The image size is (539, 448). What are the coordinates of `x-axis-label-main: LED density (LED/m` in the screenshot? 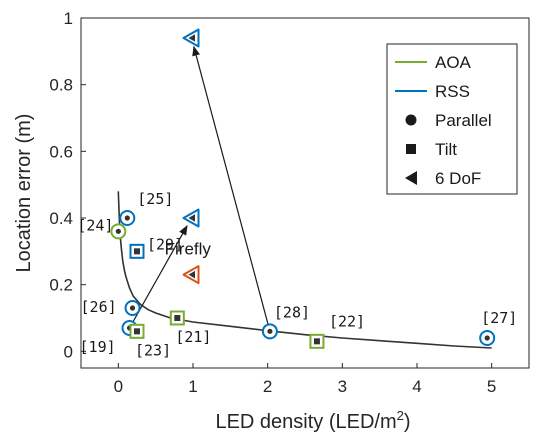 It's located at (305, 422).